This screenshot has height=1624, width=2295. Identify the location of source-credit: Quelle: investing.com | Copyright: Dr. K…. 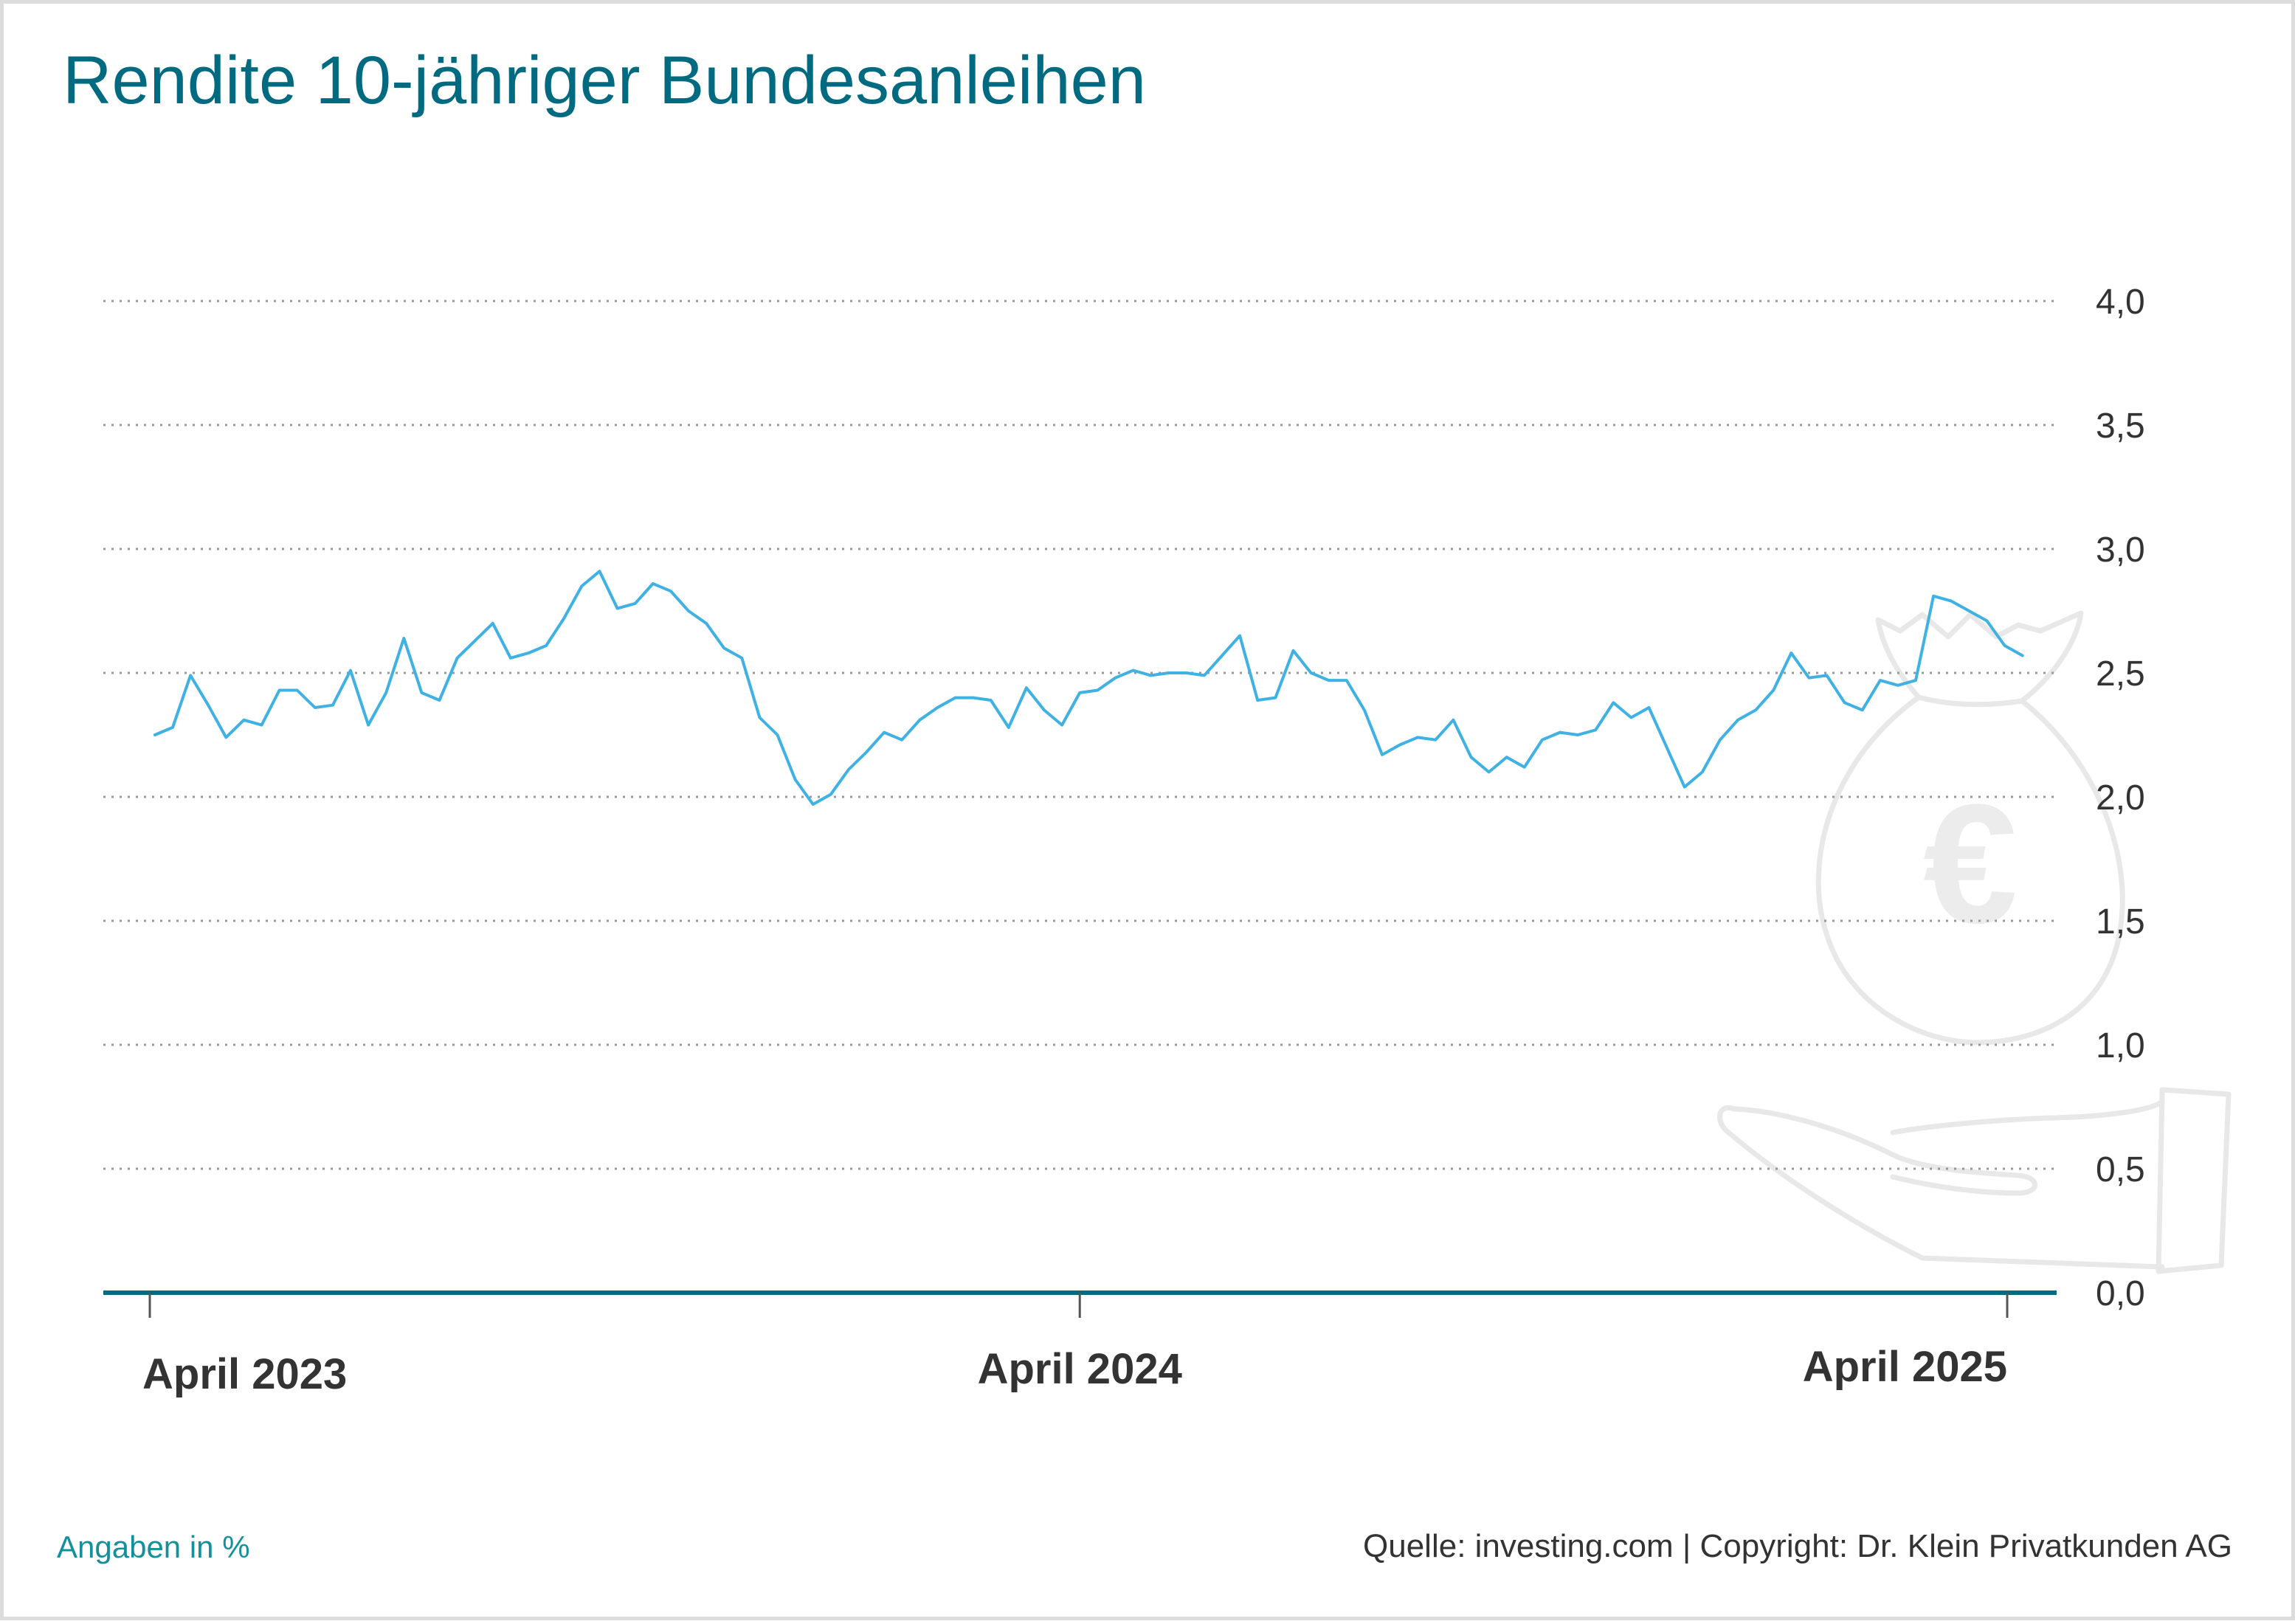
(1797, 1546).